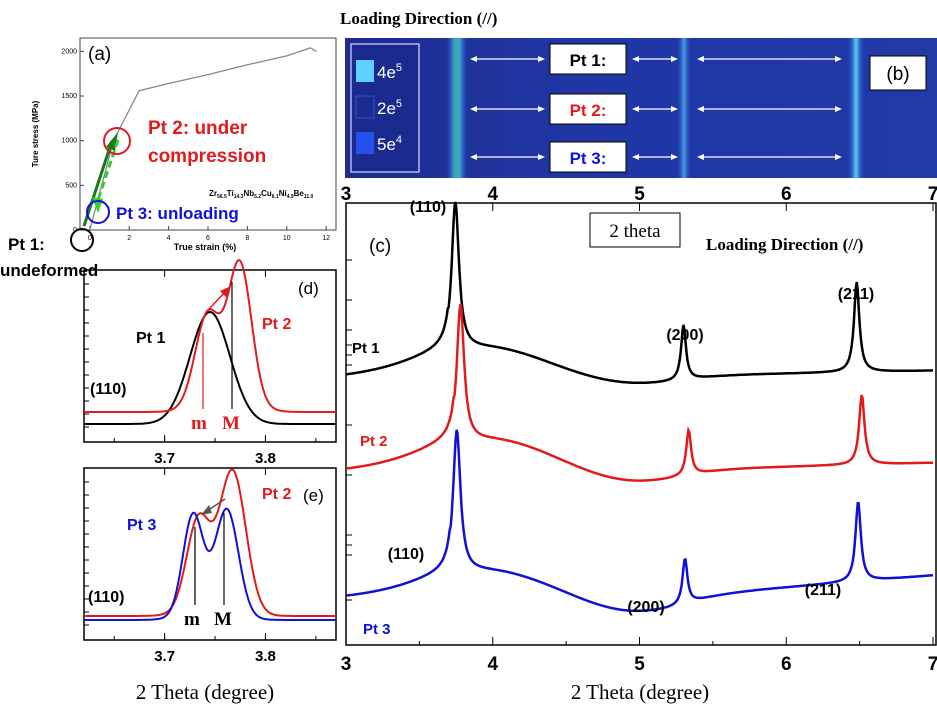 This screenshot has height=705, width=937. I want to click on row-box-pt3, so click(588, 157).